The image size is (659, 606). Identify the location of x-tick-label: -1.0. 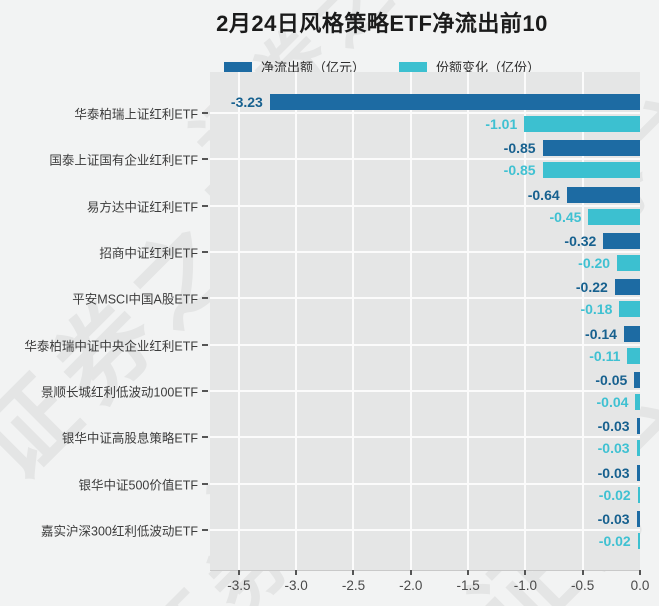
(525, 585).